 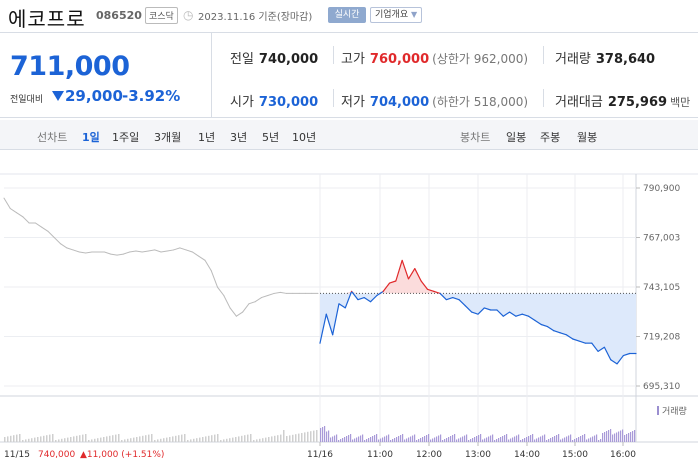 What do you see at coordinates (516, 137) in the screenshot?
I see `tab-daily-candle: 일봉` at bounding box center [516, 137].